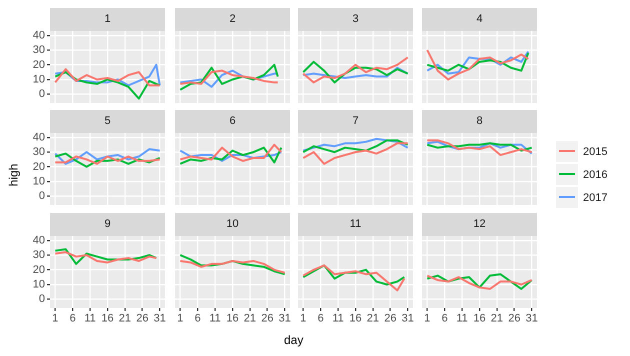 The image size is (630, 356). I want to click on y-axis-title: high, so click(13, 175).